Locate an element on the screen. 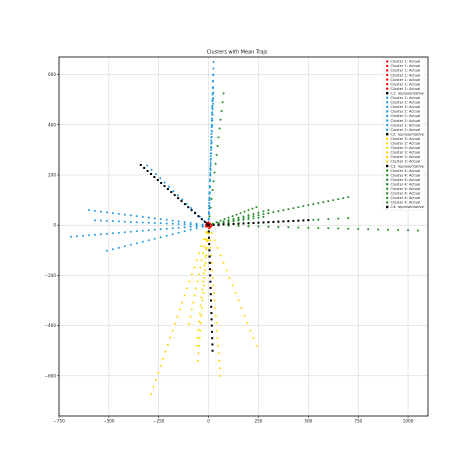 The height and width of the screenshot is (474, 474). cluster-3-representative-series is located at coordinates (210, 288).